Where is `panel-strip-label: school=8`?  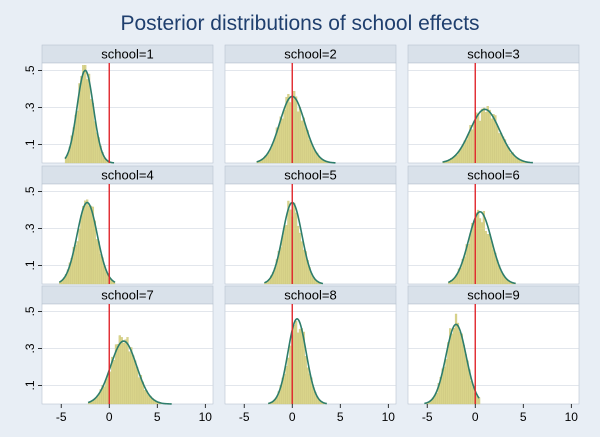 panel-strip-label: school=8 is located at coordinates (310, 295).